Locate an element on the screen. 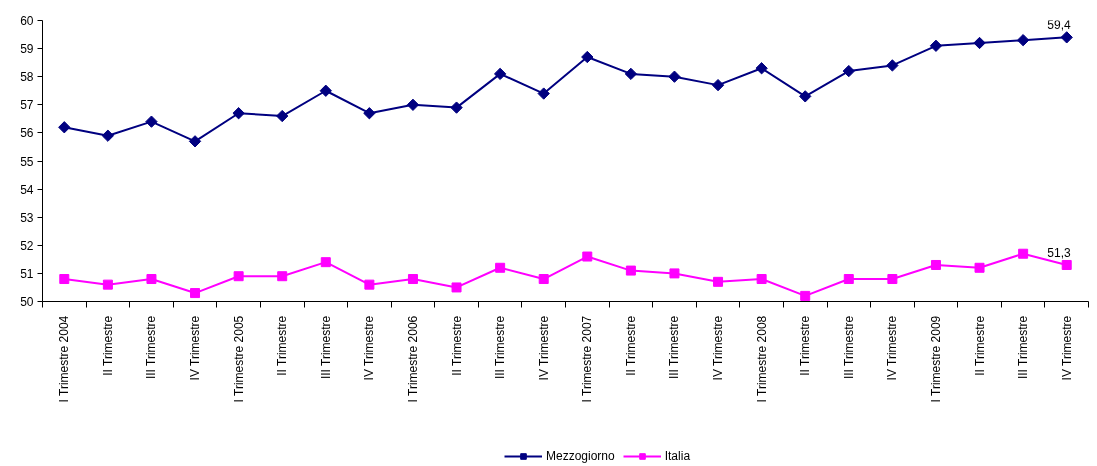 Image resolution: width=1097 pixels, height=466 pixels. y-tick-label: 58 is located at coordinates (27, 77).